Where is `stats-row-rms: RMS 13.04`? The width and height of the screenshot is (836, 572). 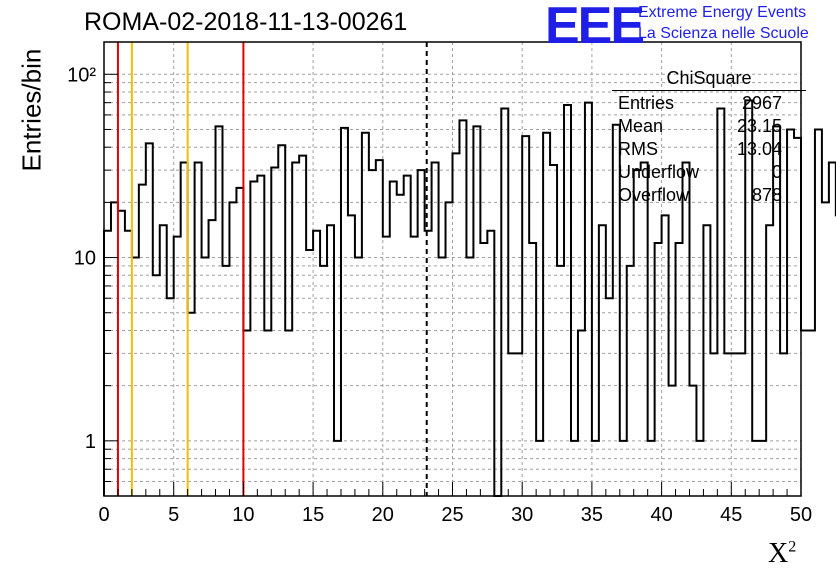 stats-row-rms: RMS 13.04 is located at coordinates (709, 150).